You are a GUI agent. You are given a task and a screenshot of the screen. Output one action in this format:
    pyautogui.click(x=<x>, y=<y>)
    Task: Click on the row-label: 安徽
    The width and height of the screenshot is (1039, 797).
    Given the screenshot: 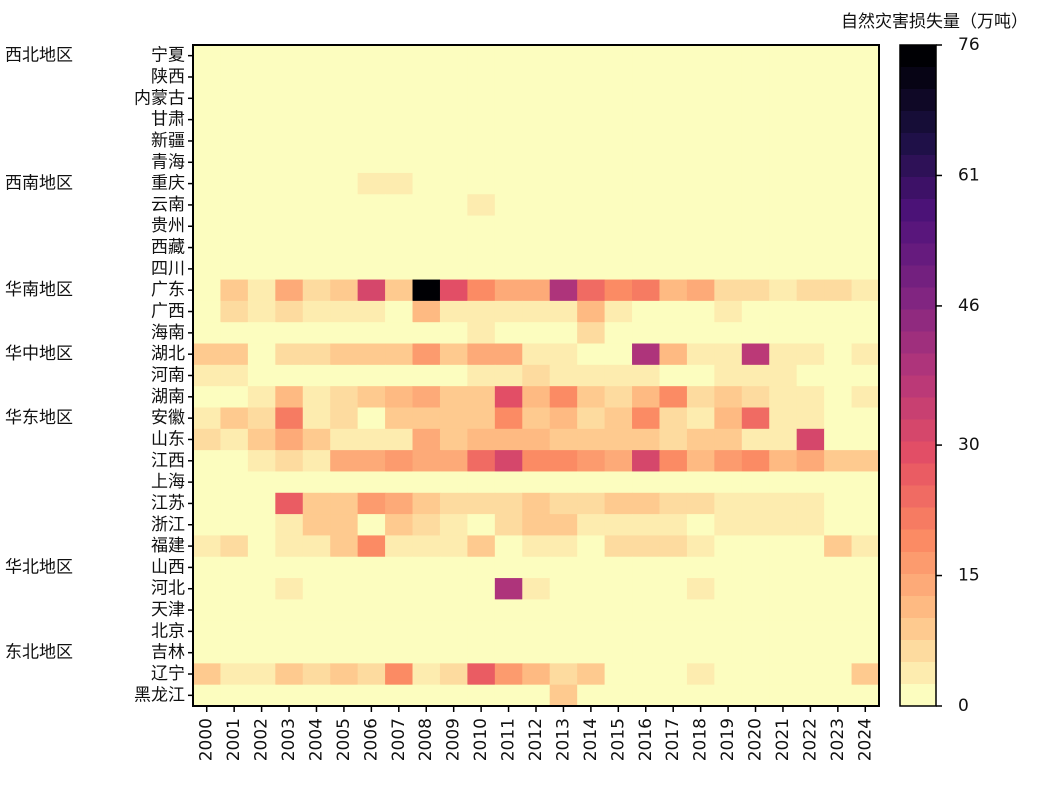 What is the action you would take?
    pyautogui.click(x=168, y=418)
    